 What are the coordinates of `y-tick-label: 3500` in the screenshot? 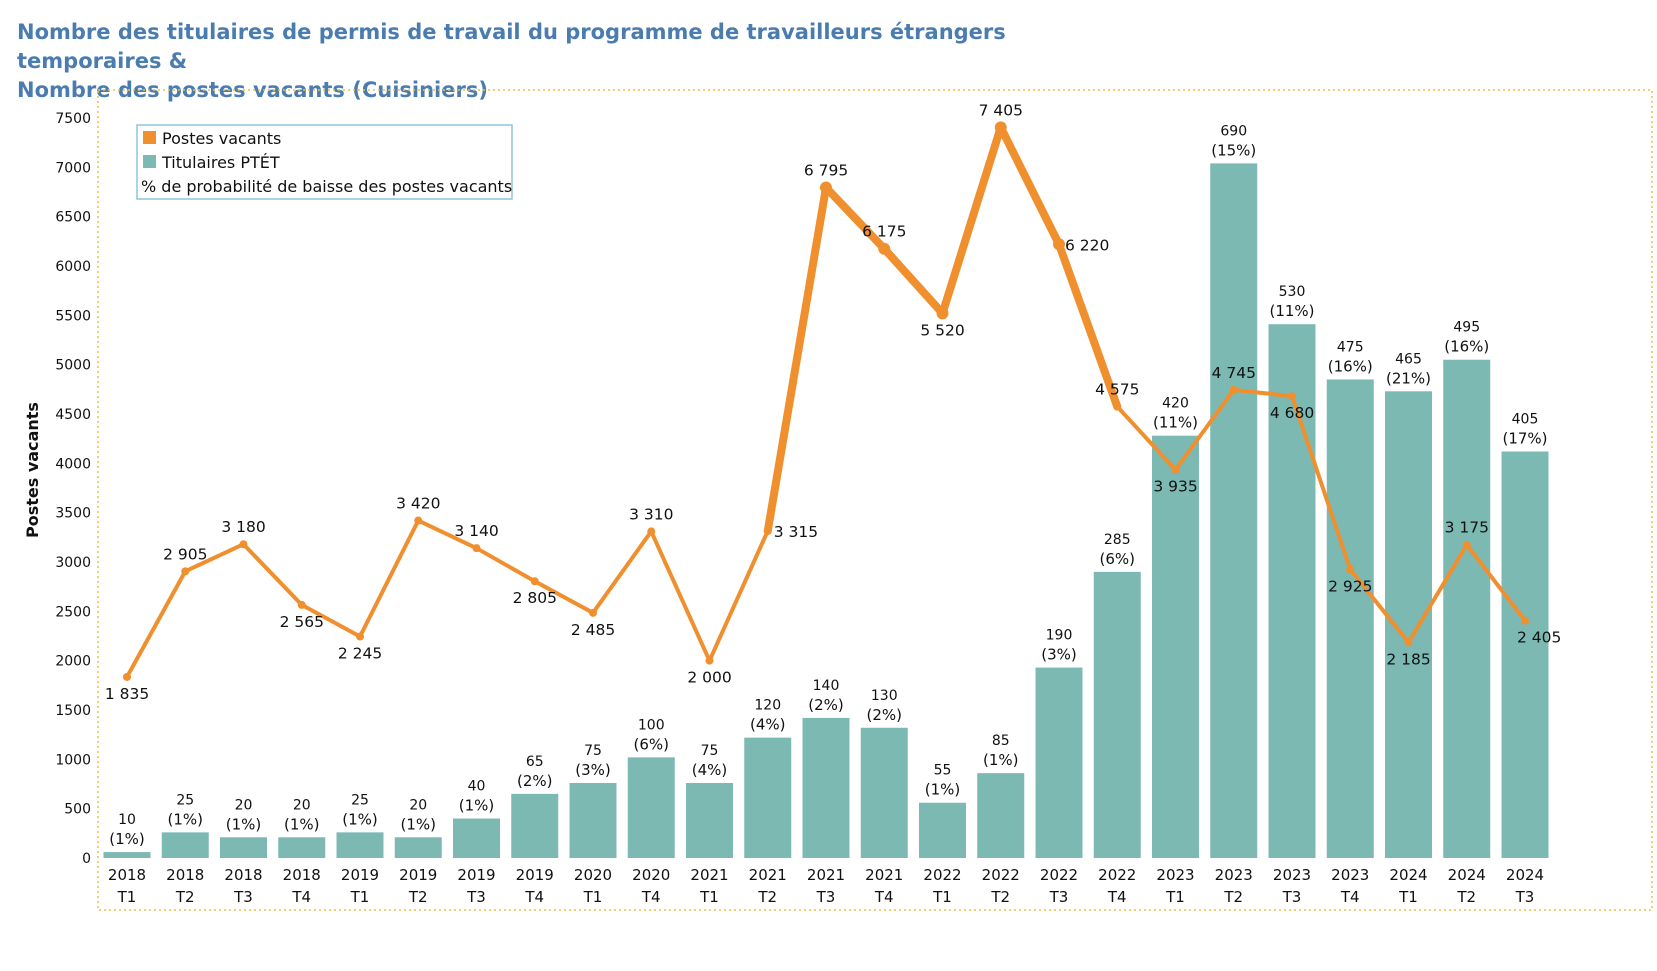 It's located at (73, 514).